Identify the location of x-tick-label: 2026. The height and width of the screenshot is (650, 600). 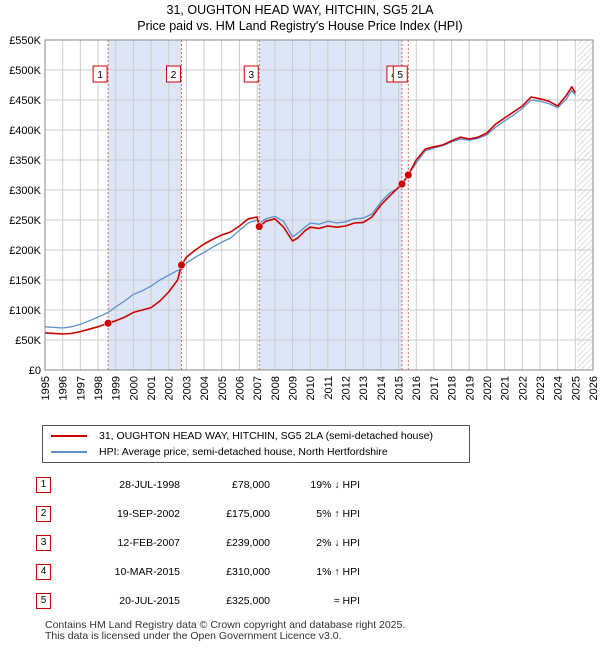
(594, 388).